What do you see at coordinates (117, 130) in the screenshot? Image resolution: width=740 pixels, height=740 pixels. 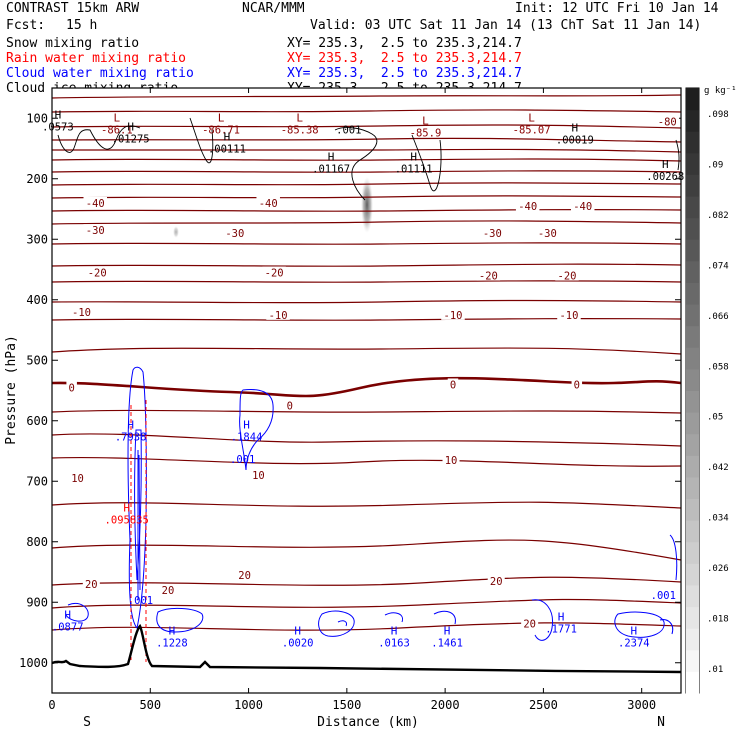 I see `extremum-value: -86.1` at bounding box center [117, 130].